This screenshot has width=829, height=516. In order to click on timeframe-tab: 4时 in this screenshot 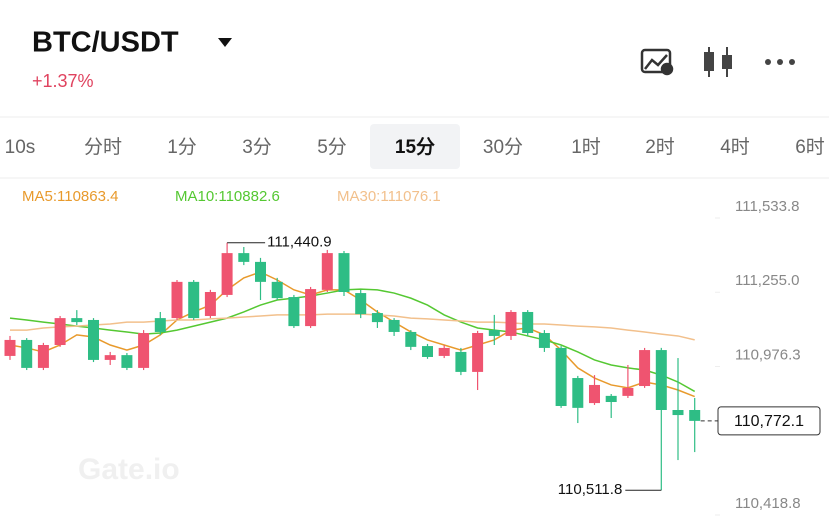, I will do `click(735, 147)`.